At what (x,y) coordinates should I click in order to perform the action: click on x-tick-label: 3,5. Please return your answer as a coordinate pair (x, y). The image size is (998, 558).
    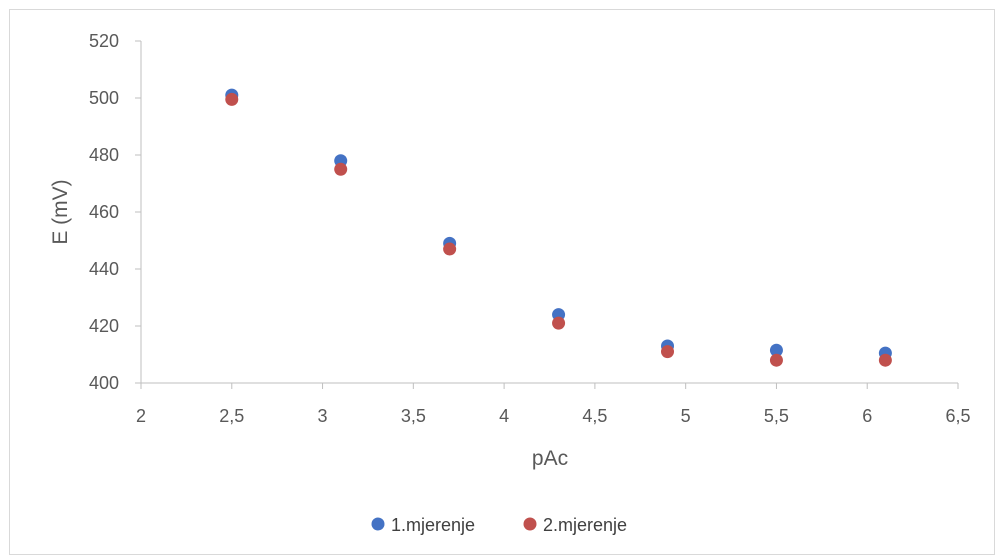
    Looking at the image, I should click on (413, 416).